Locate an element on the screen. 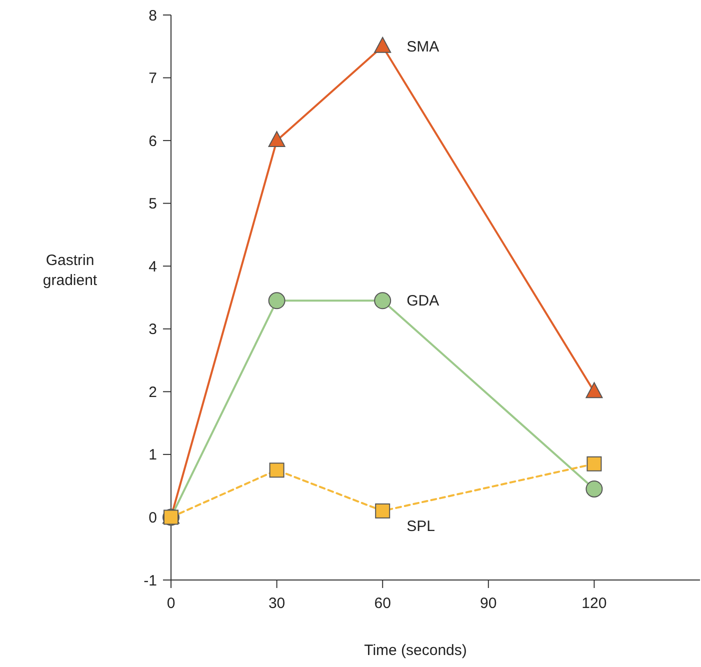 The width and height of the screenshot is (701, 667). y-tick-label: 4 is located at coordinates (152, 267).